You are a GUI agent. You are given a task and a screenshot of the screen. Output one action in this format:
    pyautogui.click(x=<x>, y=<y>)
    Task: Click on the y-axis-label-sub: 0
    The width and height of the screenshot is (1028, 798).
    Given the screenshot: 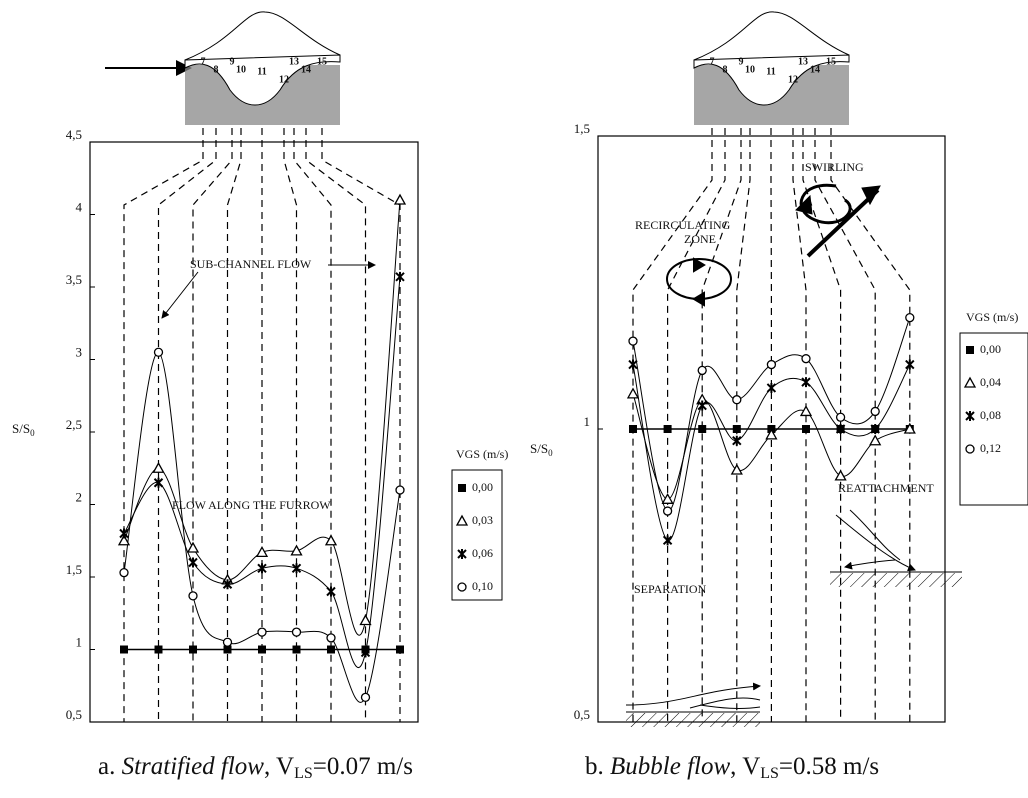 What is the action you would take?
    pyautogui.click(x=550, y=453)
    